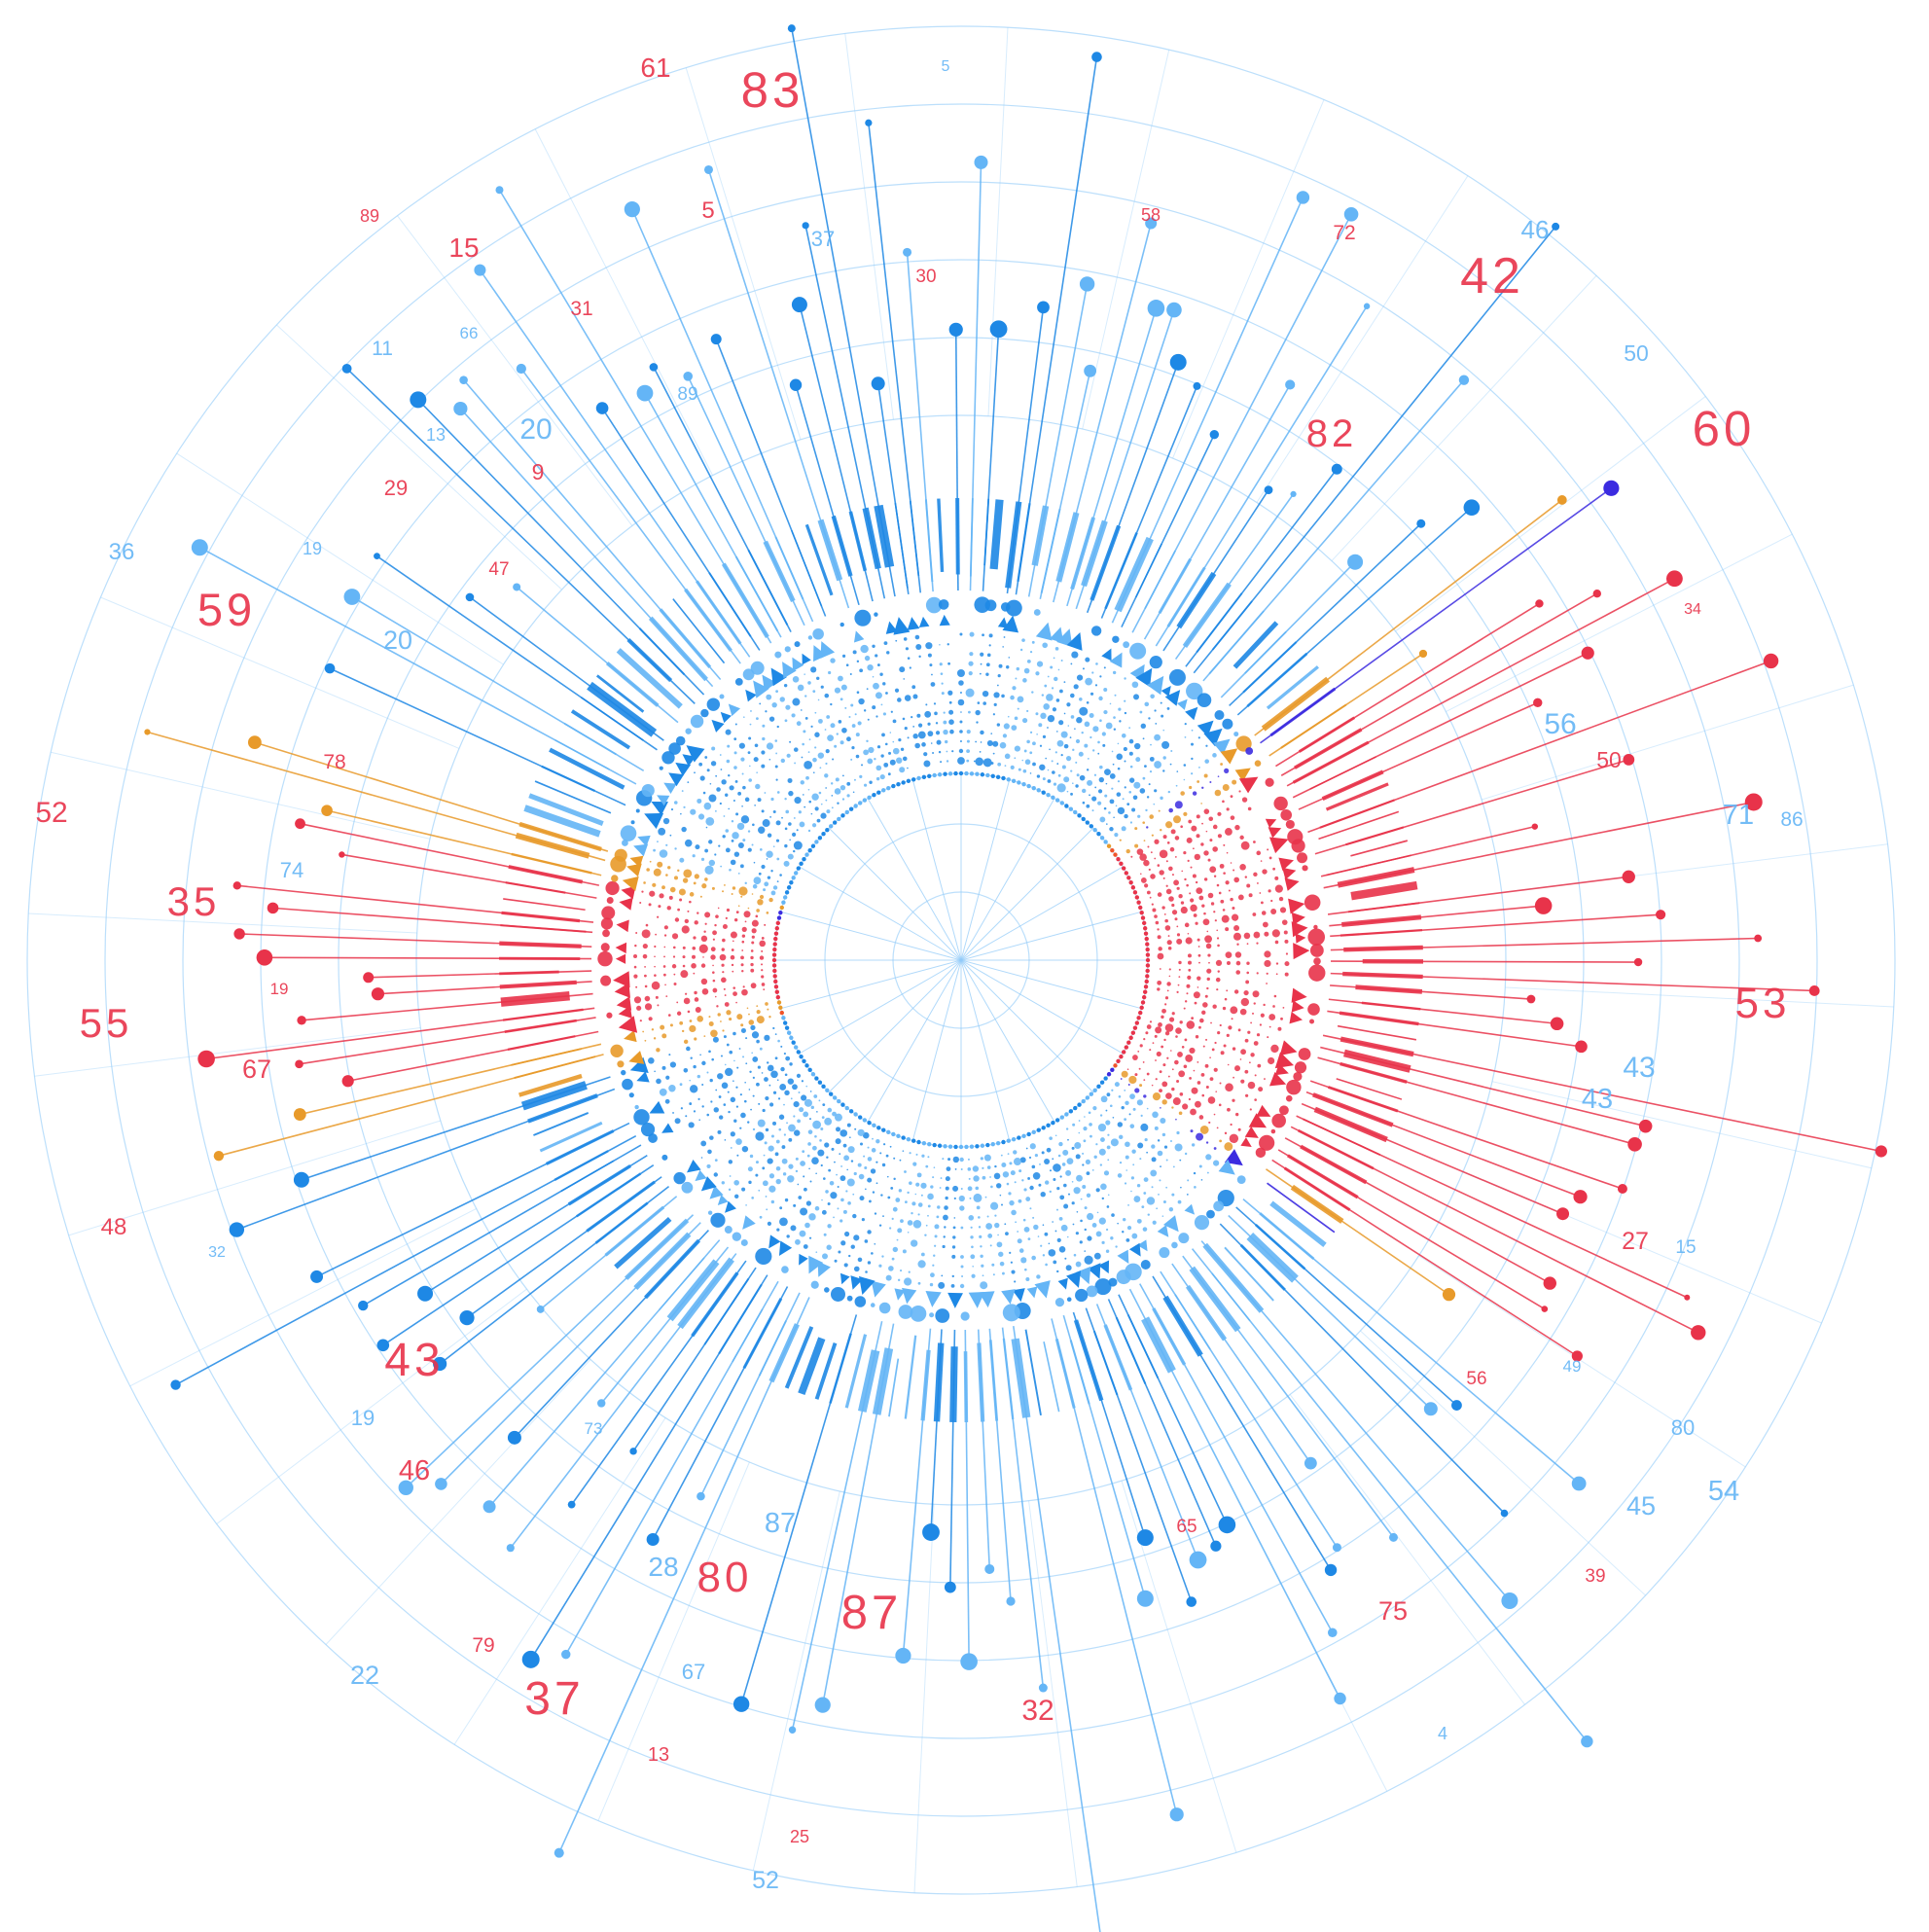 The height and width of the screenshot is (1932, 1929). What do you see at coordinates (1344, 233) in the screenshot?
I see `value-label: 72` at bounding box center [1344, 233].